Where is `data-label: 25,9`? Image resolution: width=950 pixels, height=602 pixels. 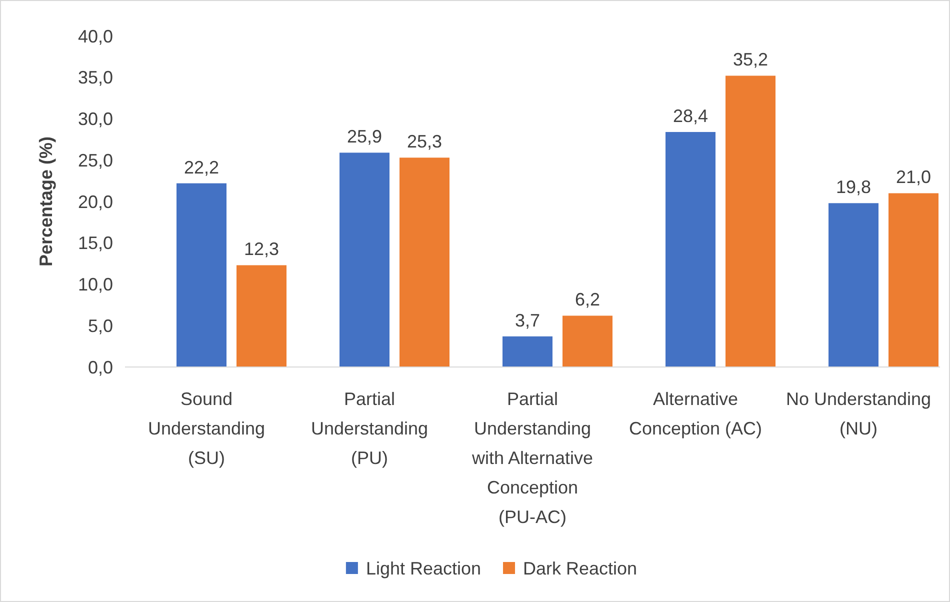 data-label: 25,9 is located at coordinates (364, 136).